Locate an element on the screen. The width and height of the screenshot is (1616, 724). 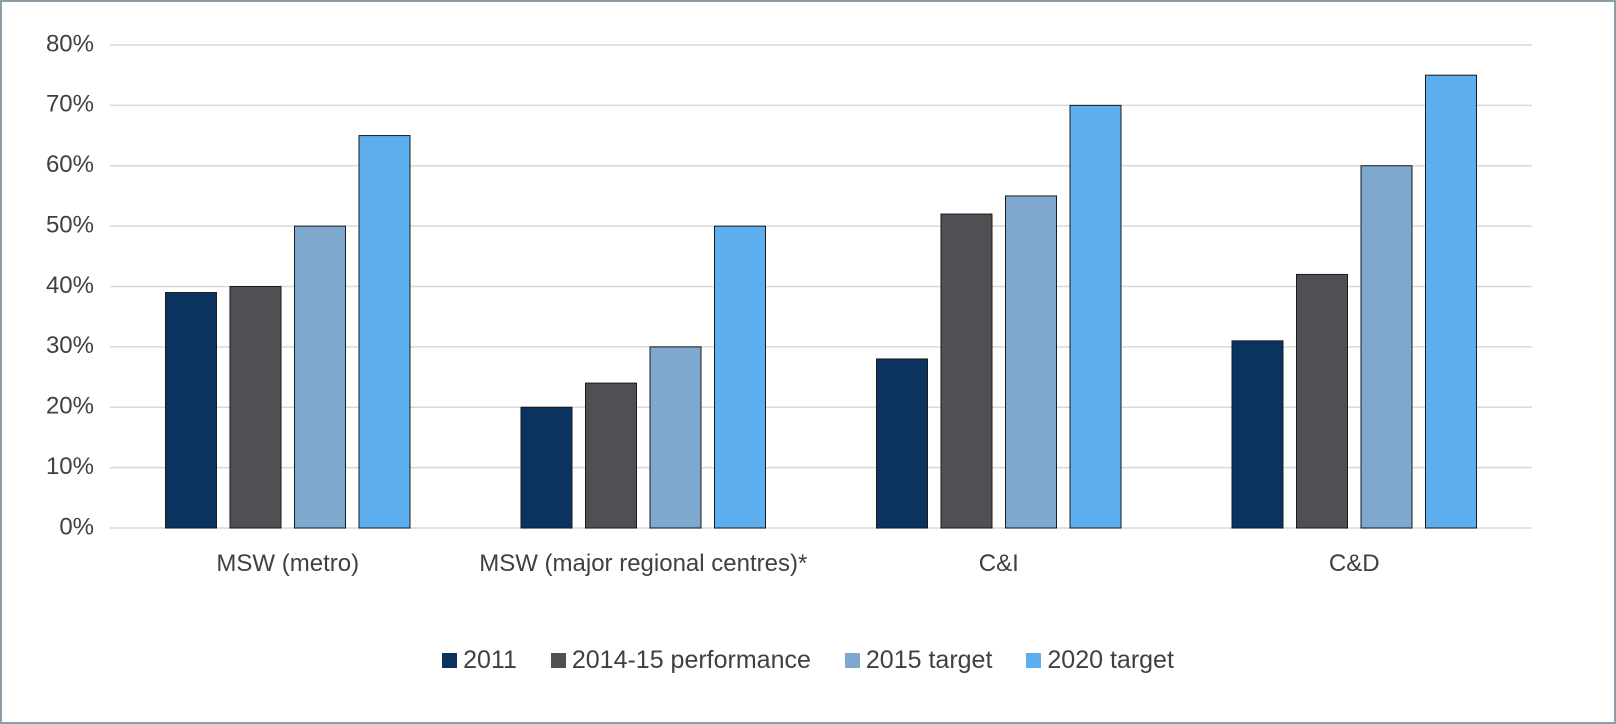
x-tick-label: MSW (metro) is located at coordinates (288, 563).